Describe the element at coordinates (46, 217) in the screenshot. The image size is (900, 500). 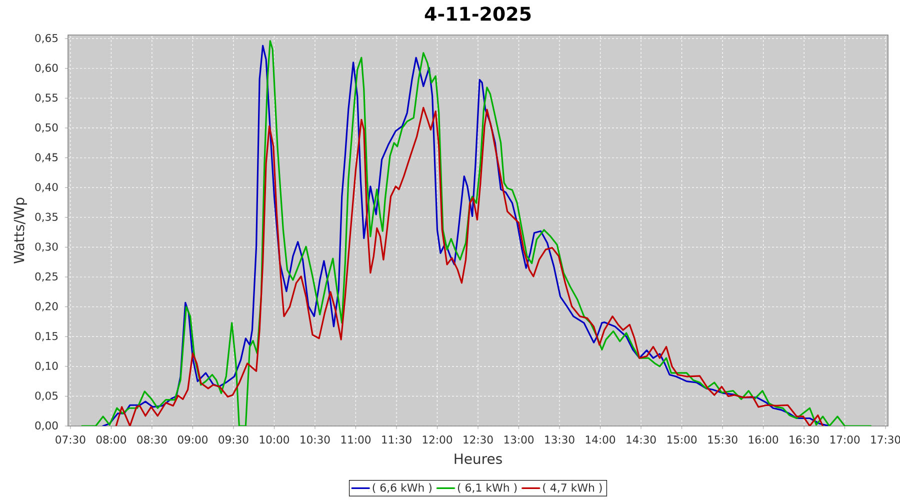
I see `y-tick-label: 0,35` at that location.